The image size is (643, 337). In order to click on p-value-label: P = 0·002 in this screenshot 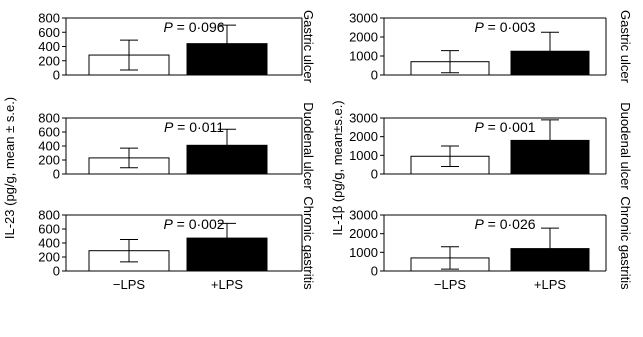, I will do `click(193, 224)`.